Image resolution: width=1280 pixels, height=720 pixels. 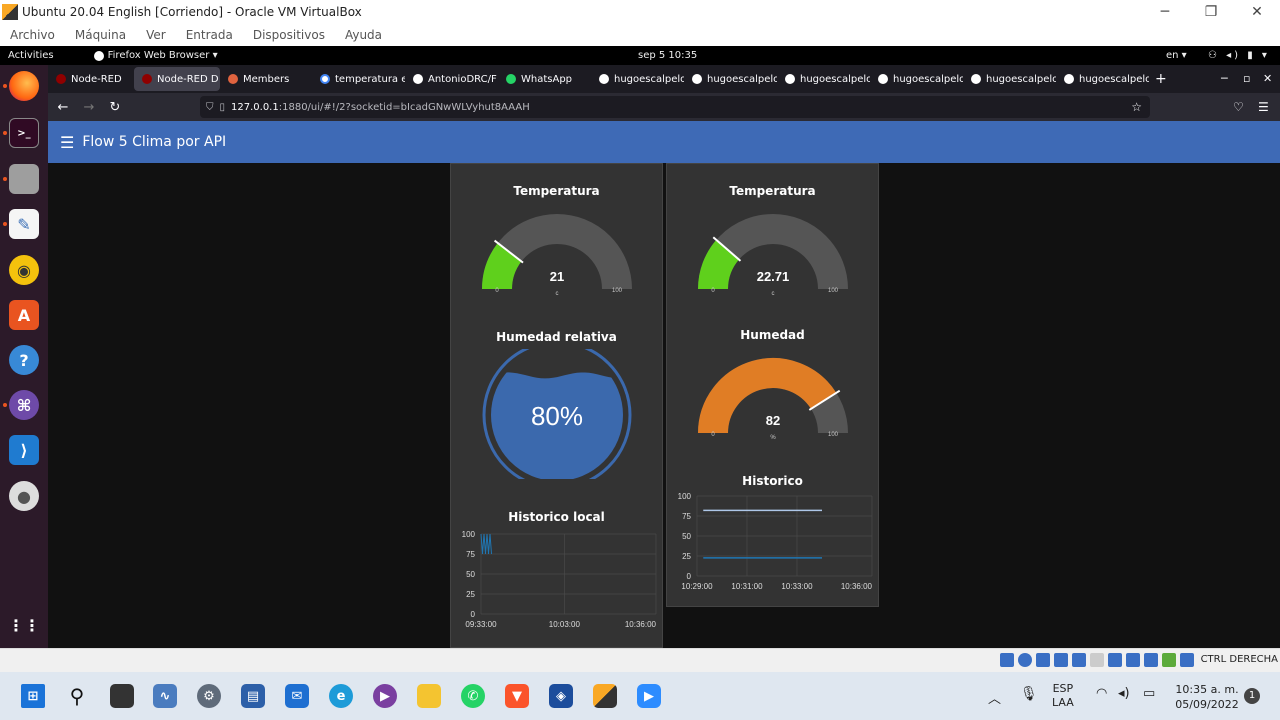 I want to click on dvd-icon: ●, so click(x=24, y=496).